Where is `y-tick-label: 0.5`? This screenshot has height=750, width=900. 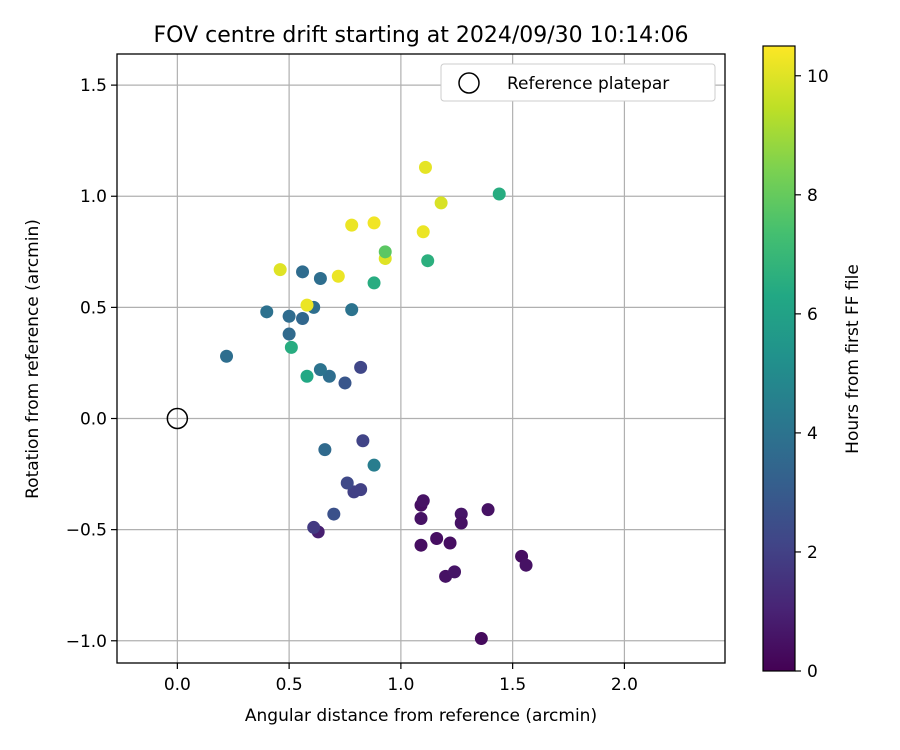 y-tick-label: 0.5 is located at coordinates (93, 308).